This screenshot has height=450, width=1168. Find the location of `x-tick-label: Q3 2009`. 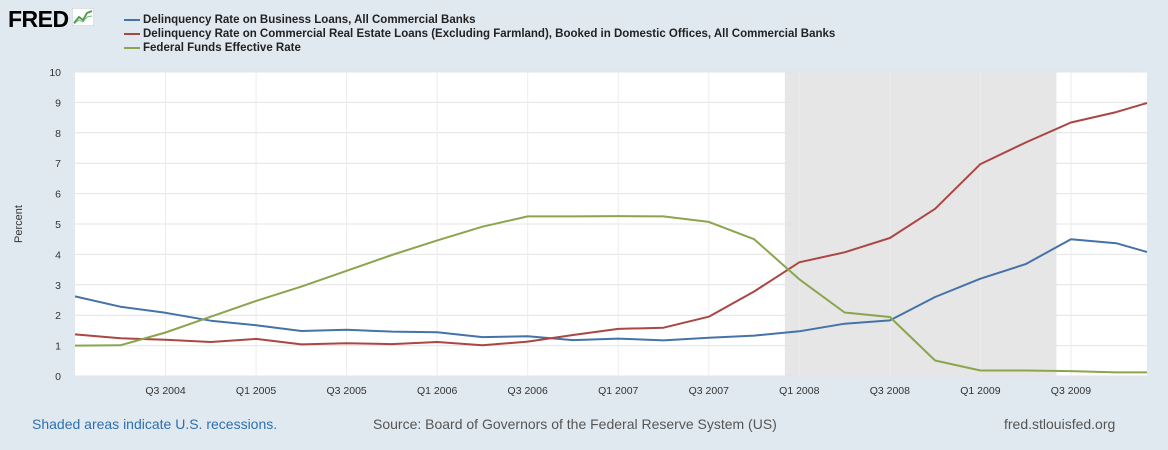

x-tick-label: Q3 2009 is located at coordinates (1071, 391).